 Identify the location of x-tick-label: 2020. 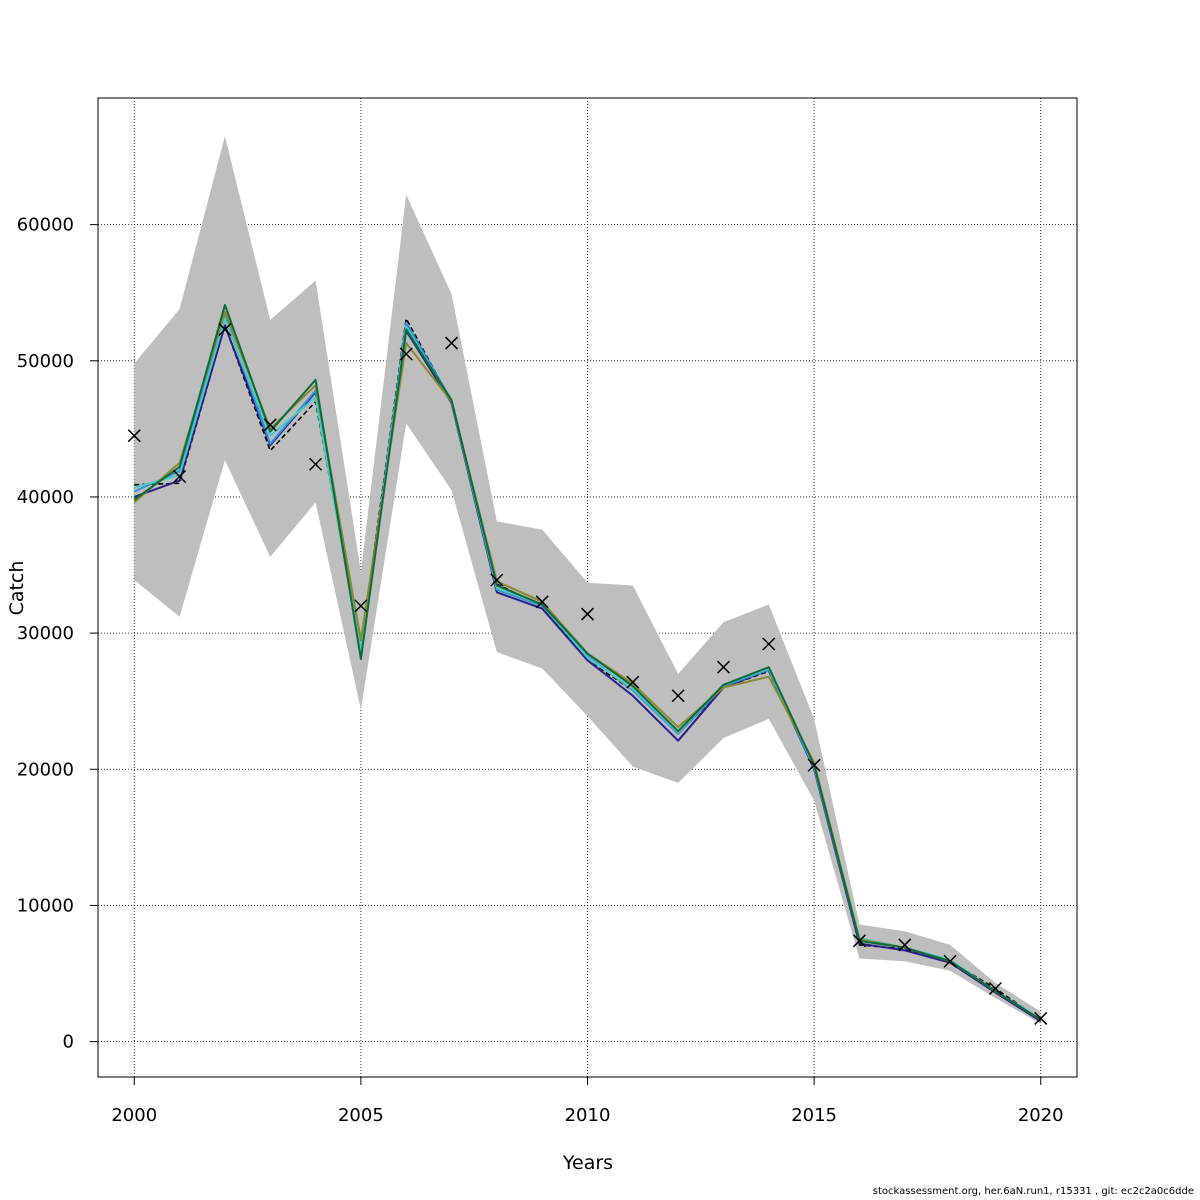
(1041, 1115).